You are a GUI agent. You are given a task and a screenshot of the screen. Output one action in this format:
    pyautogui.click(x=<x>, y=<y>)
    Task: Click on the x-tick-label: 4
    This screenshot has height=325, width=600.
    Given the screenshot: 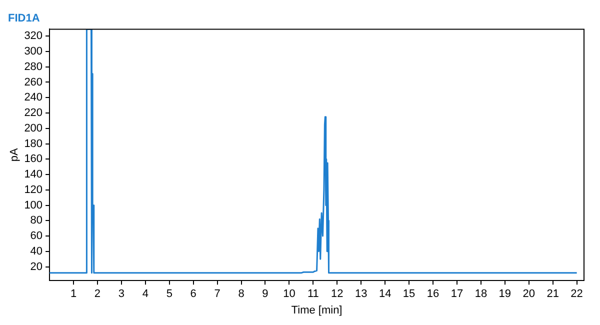 What is the action you would take?
    pyautogui.click(x=145, y=294)
    